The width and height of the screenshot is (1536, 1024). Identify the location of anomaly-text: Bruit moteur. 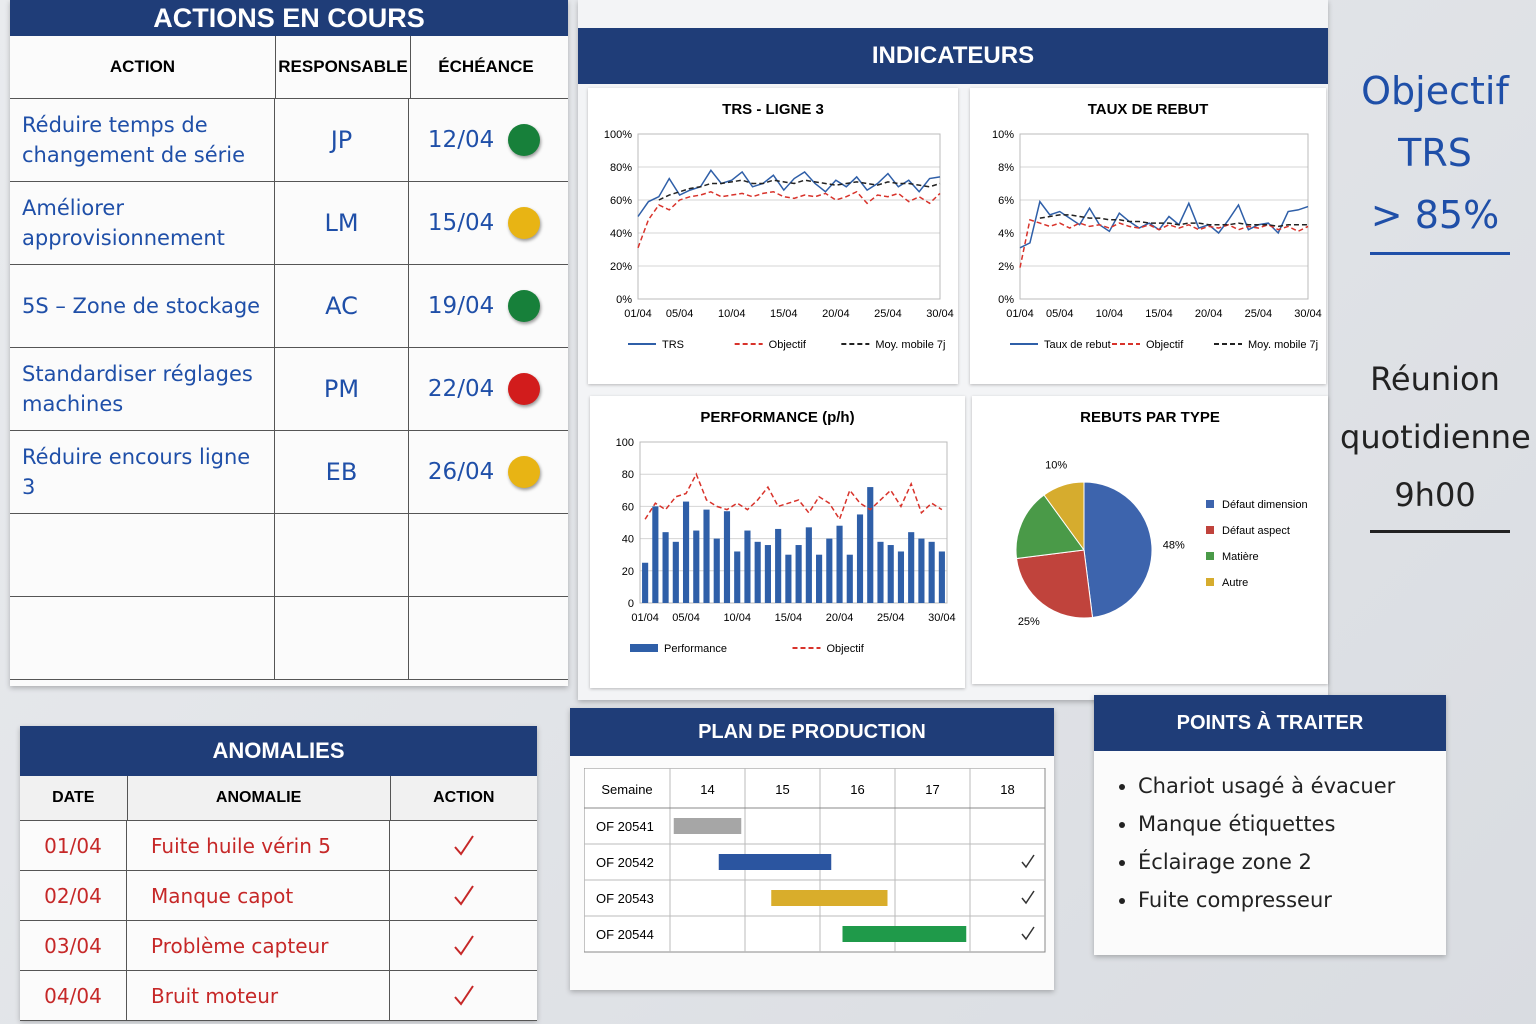
(215, 995).